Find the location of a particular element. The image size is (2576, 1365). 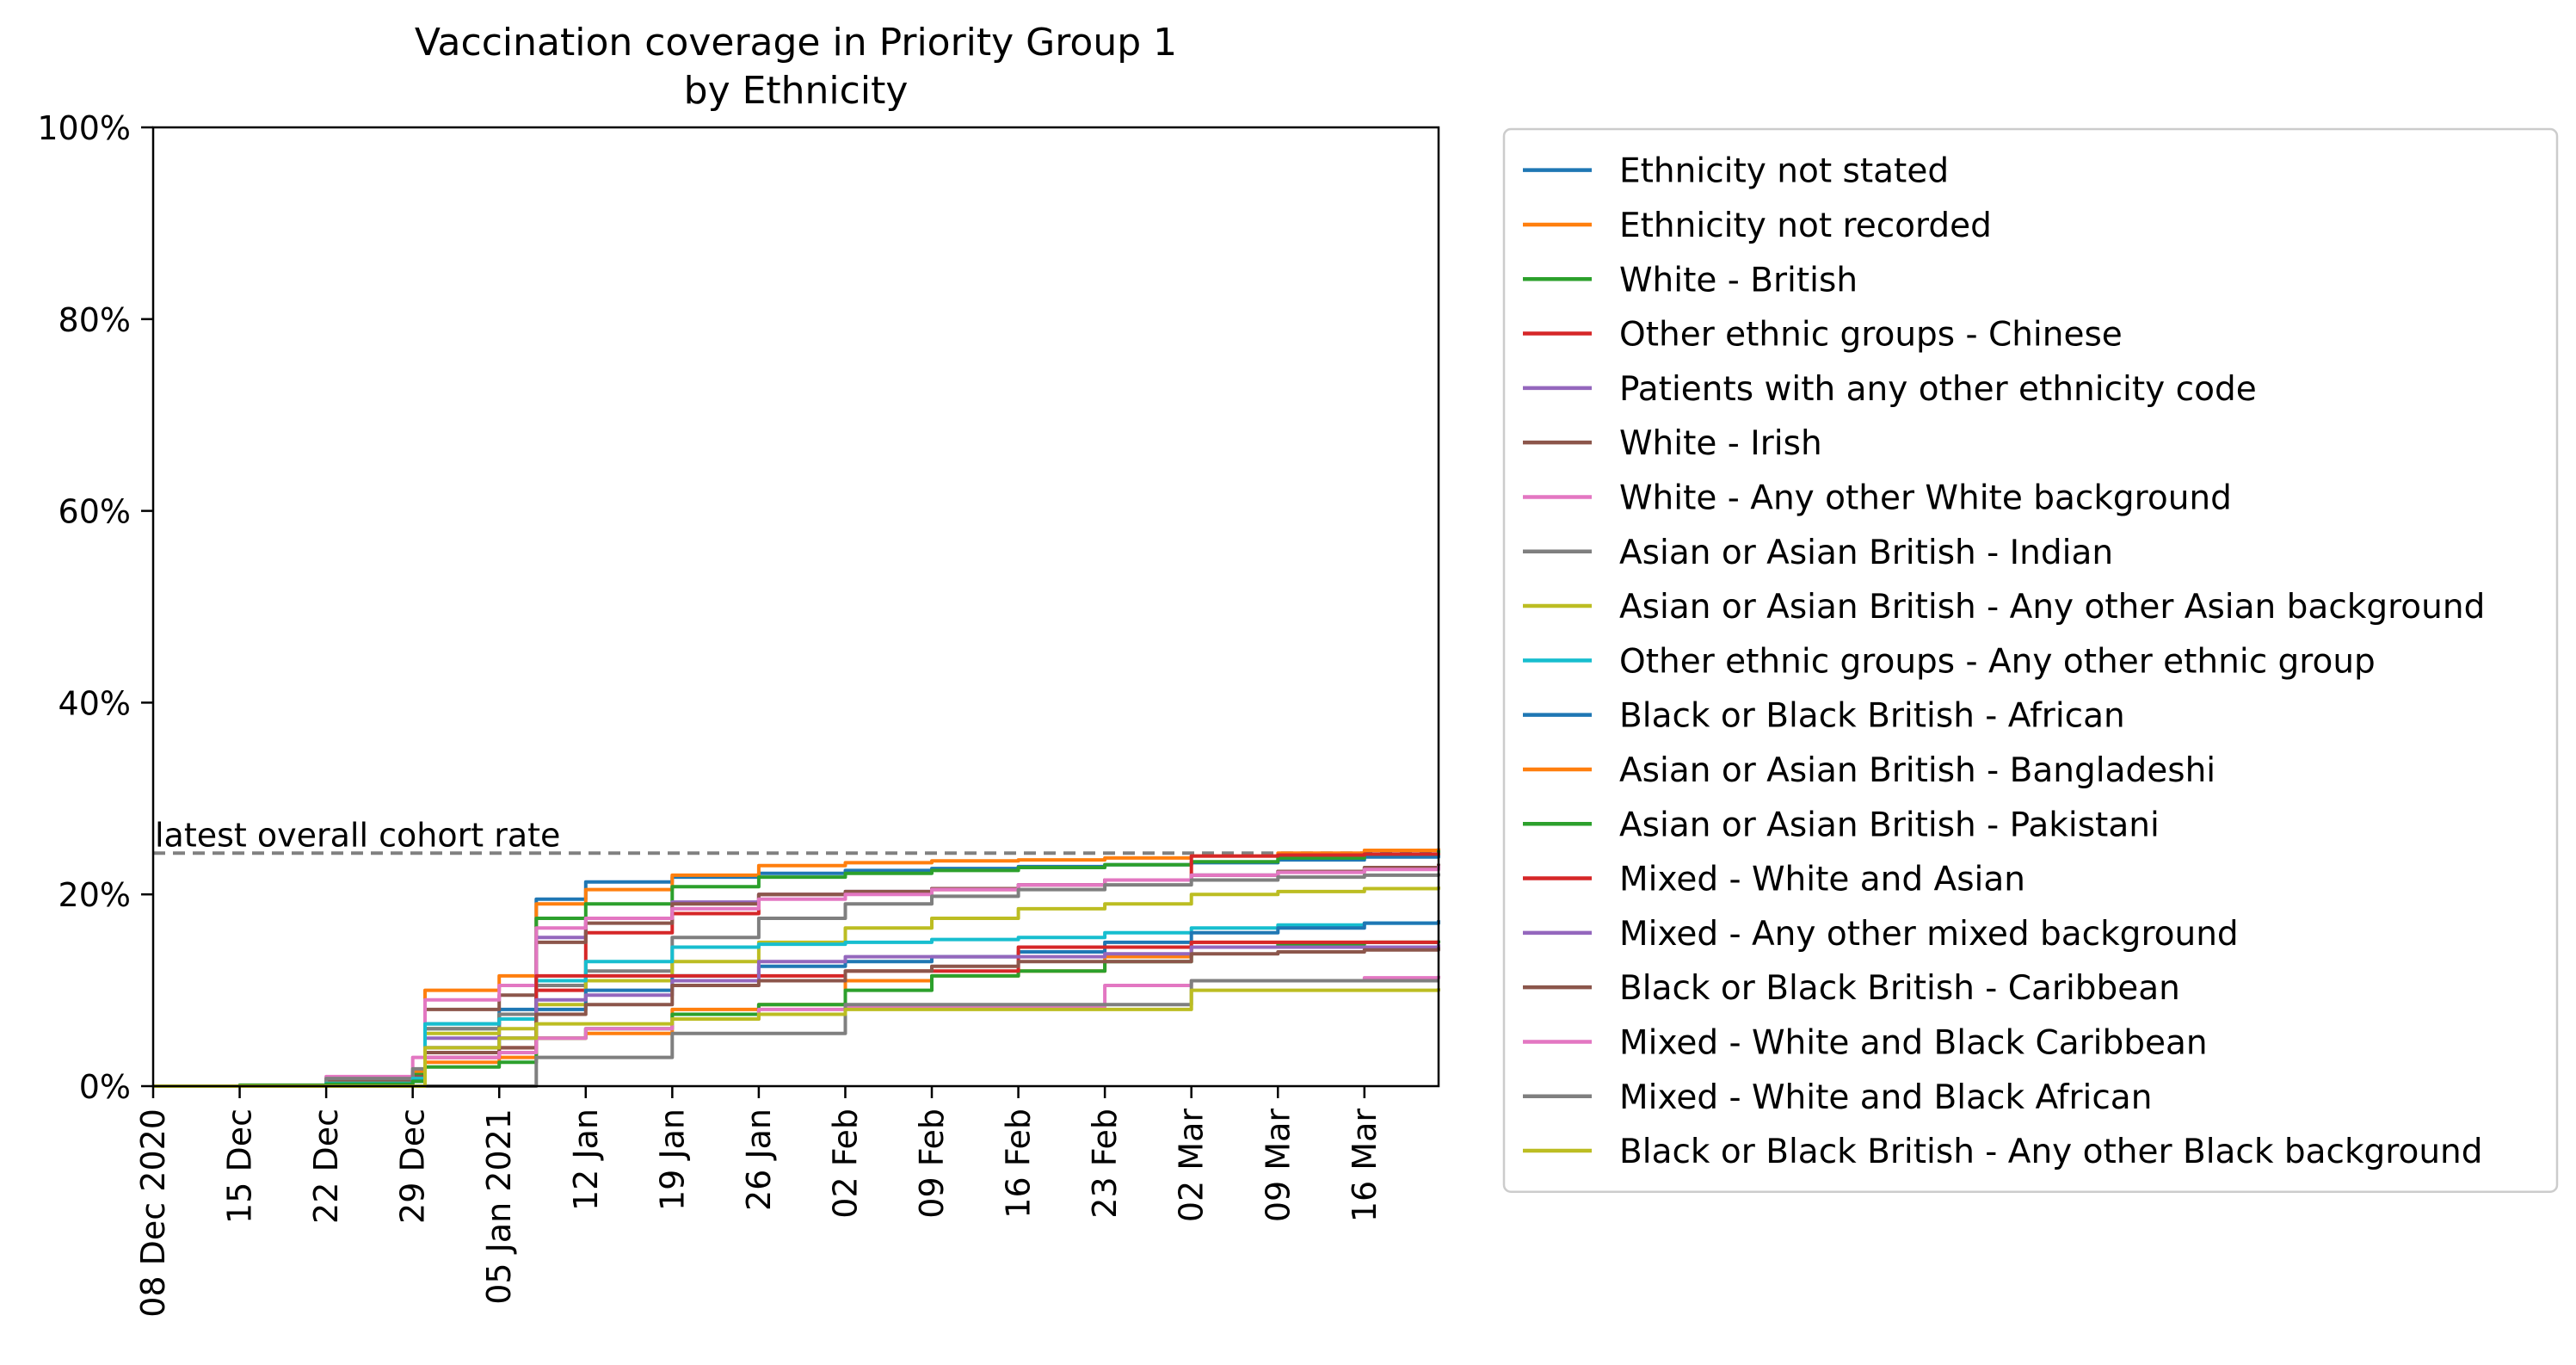

x-tick-label: 29 Dec is located at coordinates (413, 1166).